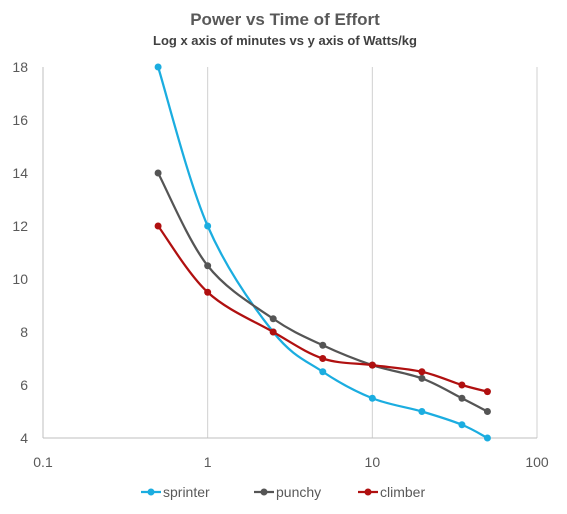 The image size is (567, 514). What do you see at coordinates (186, 492) in the screenshot?
I see `legend-label-sprinter: sprinter` at bounding box center [186, 492].